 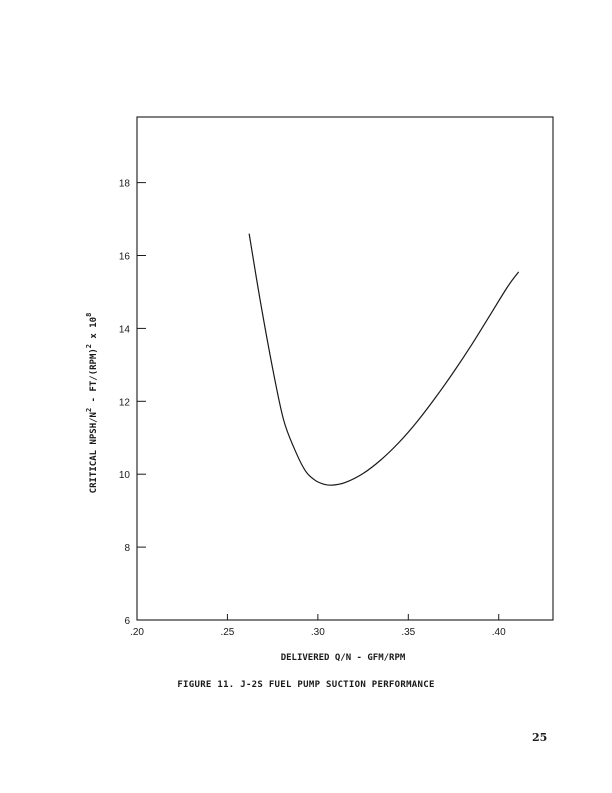 I want to click on x-axis-title: DELIVERED Q/N - GFM/RPM, so click(x=343, y=658).